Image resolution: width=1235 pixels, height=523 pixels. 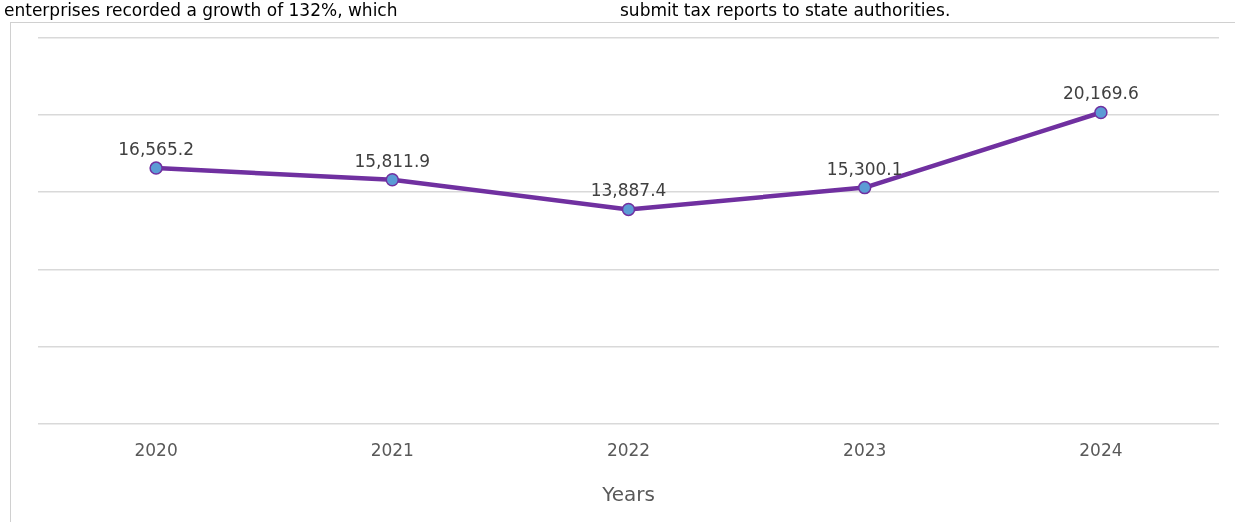 What do you see at coordinates (392, 450) in the screenshot?
I see `x-tick-label: 2021` at bounding box center [392, 450].